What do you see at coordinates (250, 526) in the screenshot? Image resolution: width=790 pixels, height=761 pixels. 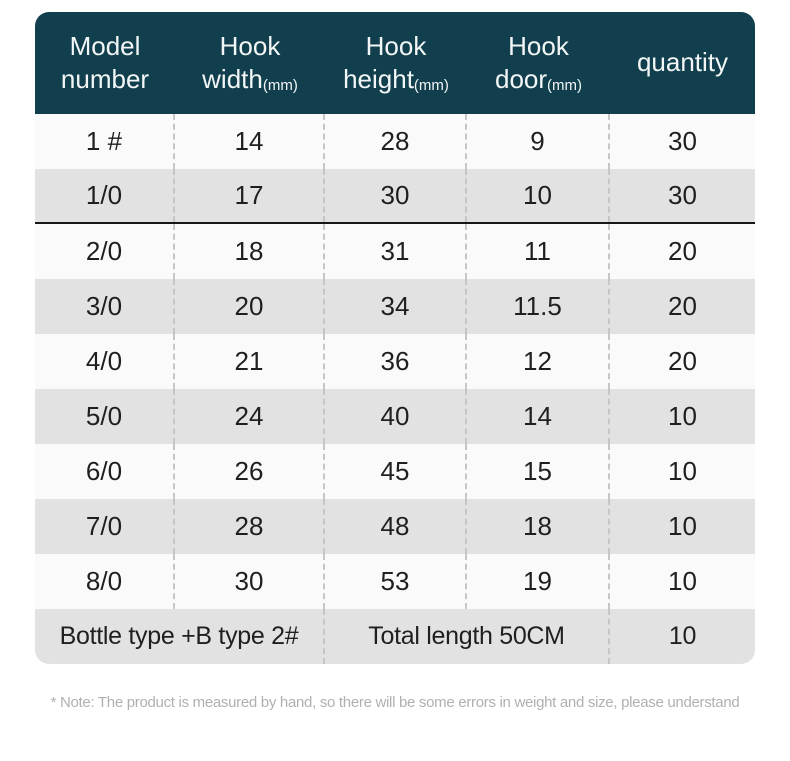 I see `cell-width: 28` at bounding box center [250, 526].